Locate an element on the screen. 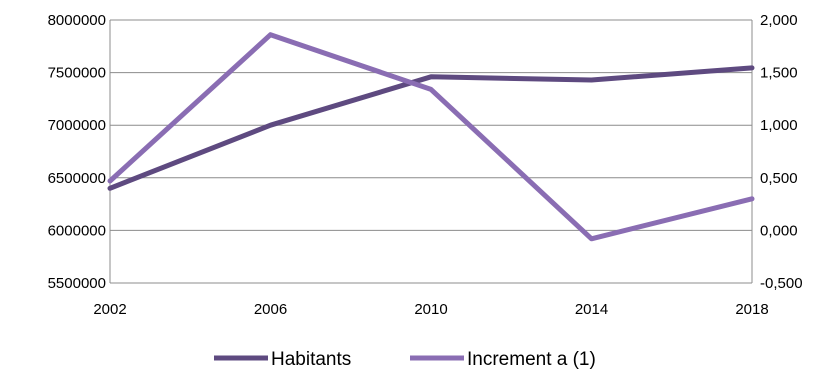  x-tick-label: 2010 is located at coordinates (430, 309).